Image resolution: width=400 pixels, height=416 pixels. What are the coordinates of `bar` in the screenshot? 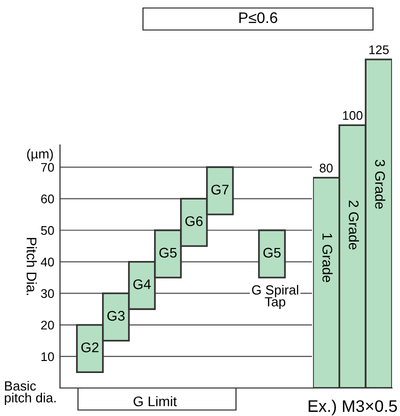 It's located at (272, 253).